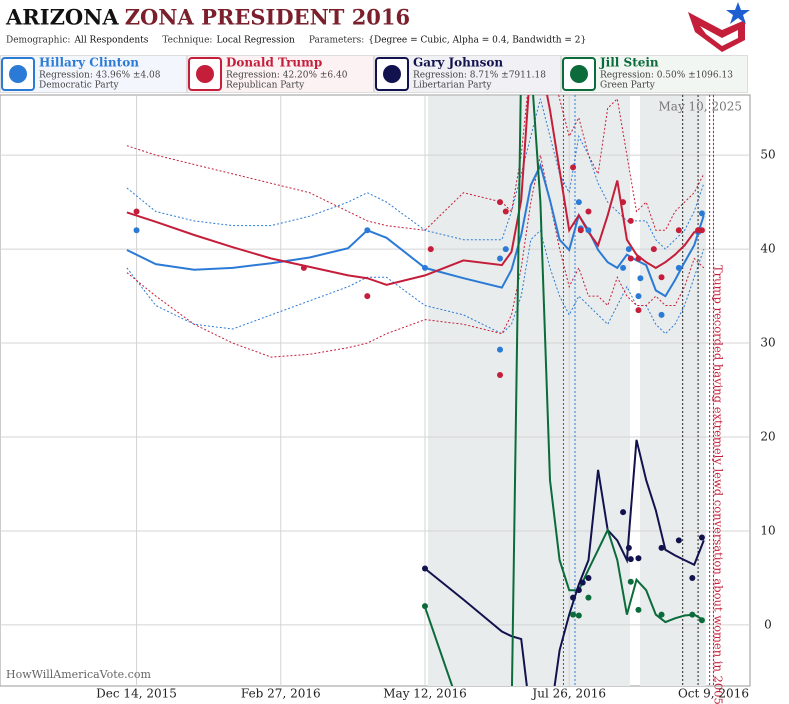  What do you see at coordinates (452, 86) in the screenshot?
I see `legend-party: Libertarian Party` at bounding box center [452, 86].